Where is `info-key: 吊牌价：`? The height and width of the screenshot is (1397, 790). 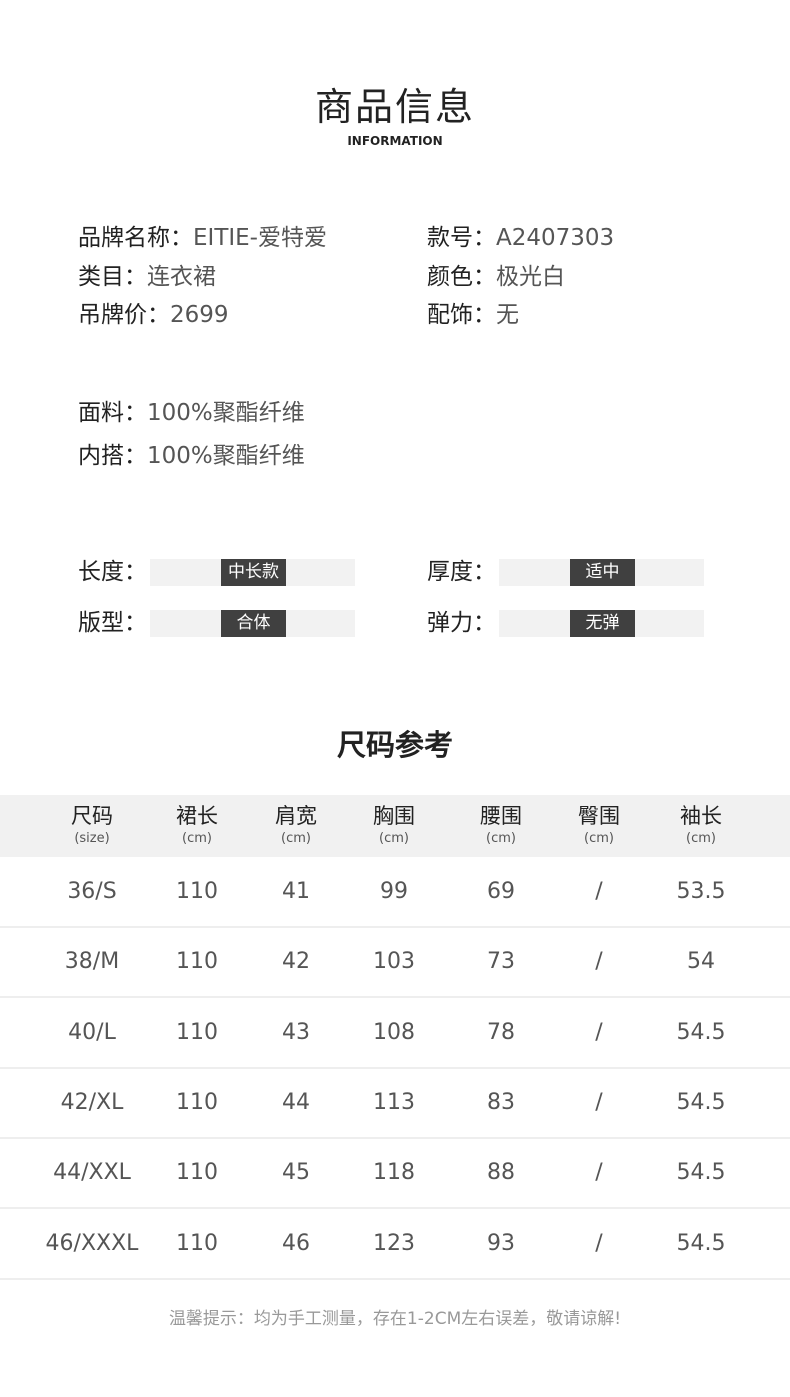
info-key: 吊牌价： is located at coordinates (124, 315).